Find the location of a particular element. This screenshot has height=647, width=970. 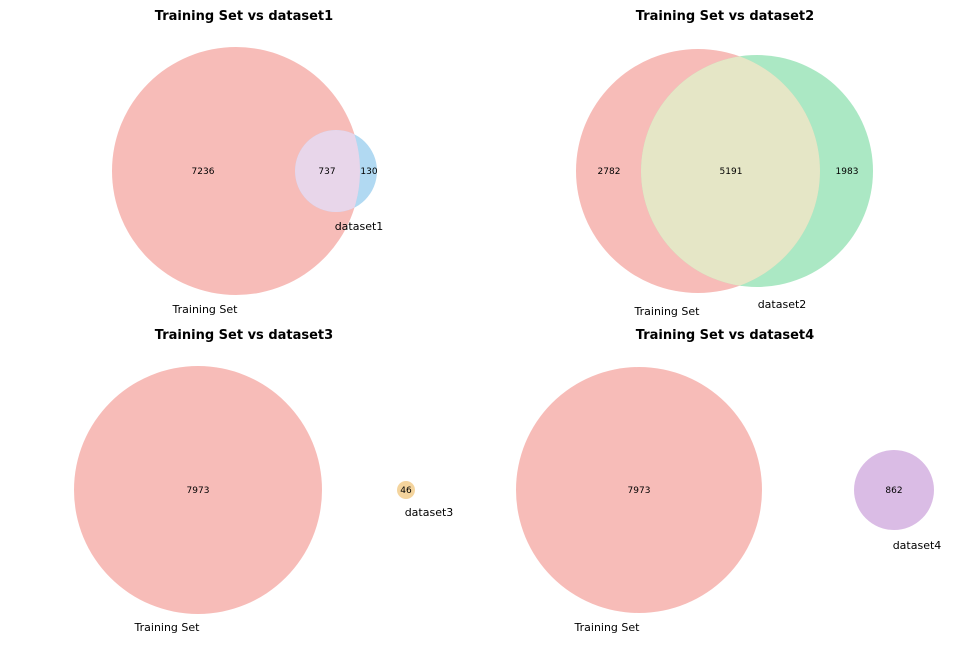

dataset4-circle is located at coordinates (894, 490).